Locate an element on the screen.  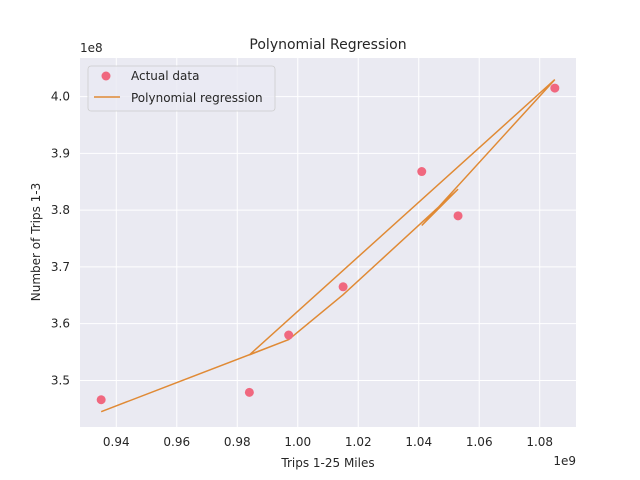
x-tick-label: 1.06 is located at coordinates (479, 442).